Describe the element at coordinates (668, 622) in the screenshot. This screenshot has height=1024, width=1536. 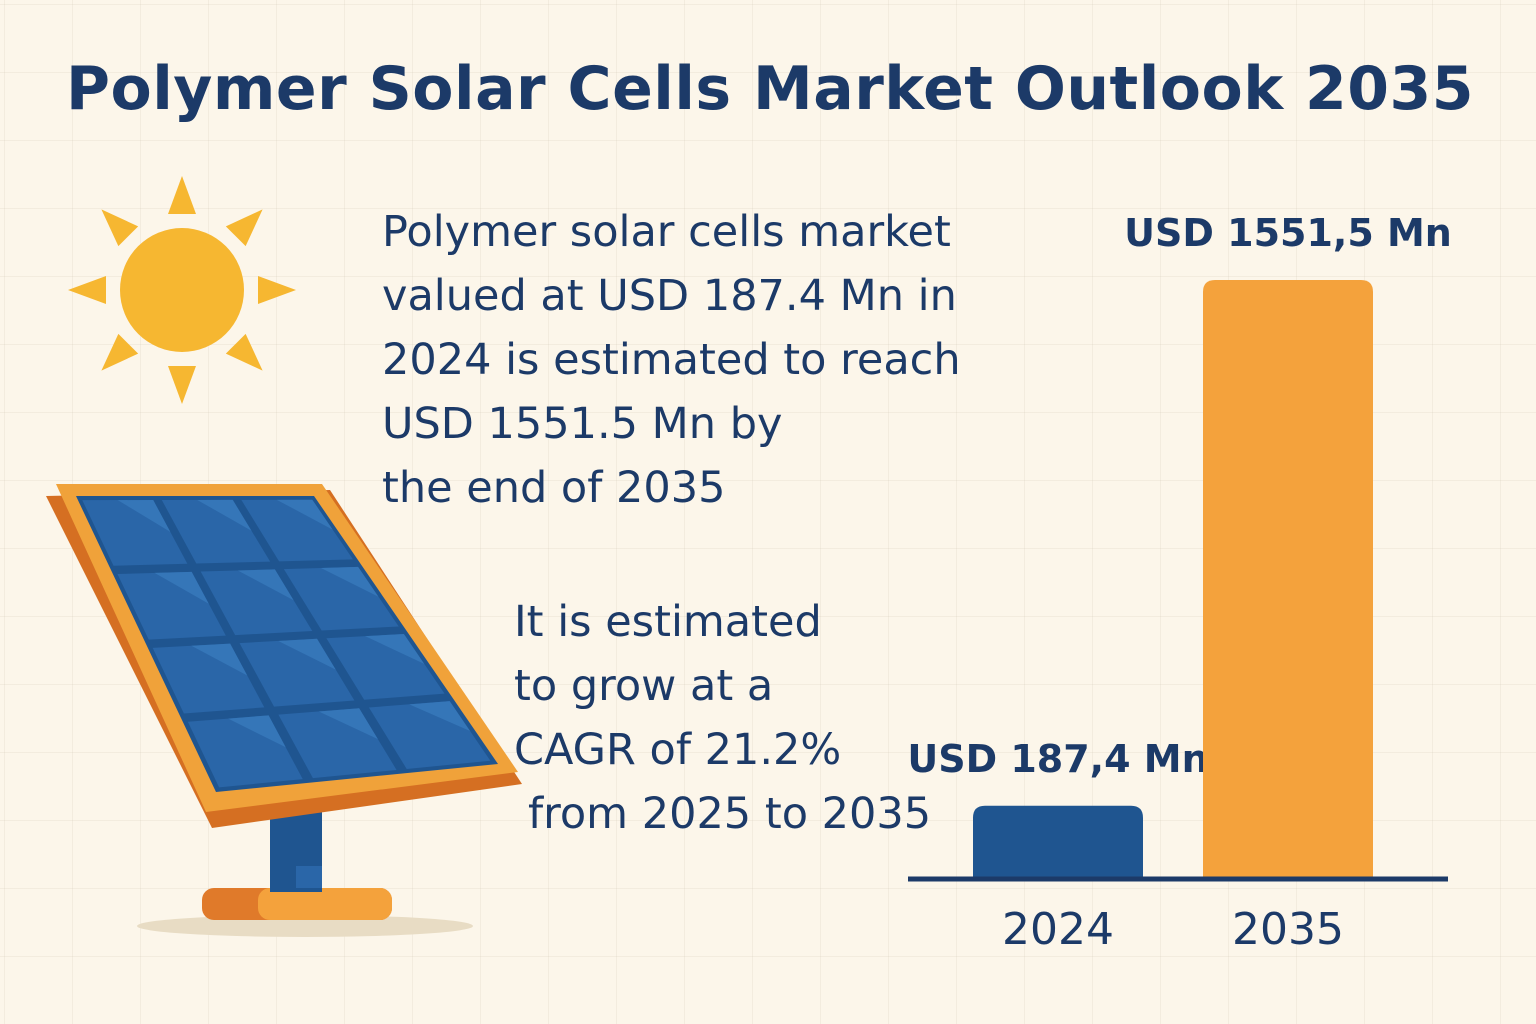
I see `cagr-line: It is estimated` at that location.